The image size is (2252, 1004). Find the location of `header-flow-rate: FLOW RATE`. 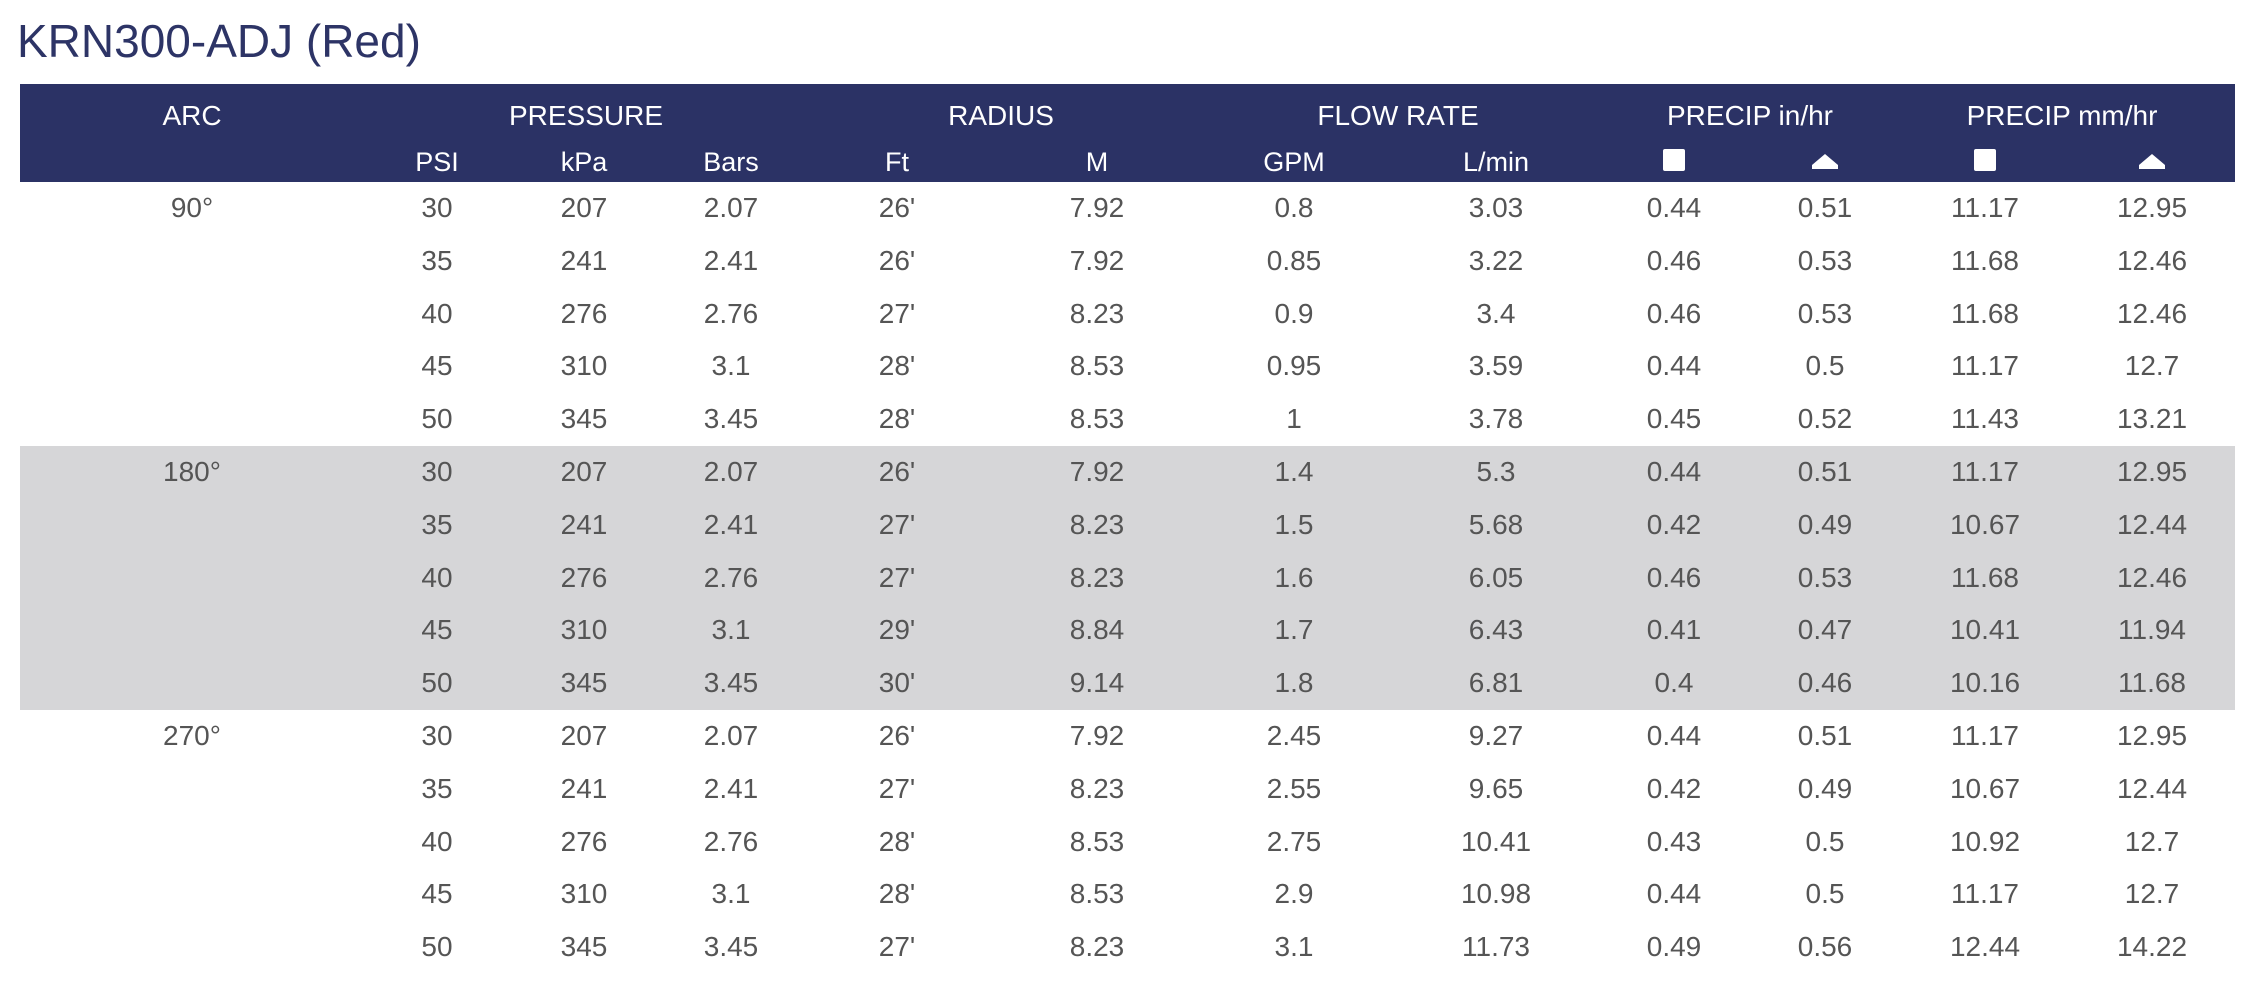

header-flow-rate: FLOW RATE is located at coordinates (1398, 115).